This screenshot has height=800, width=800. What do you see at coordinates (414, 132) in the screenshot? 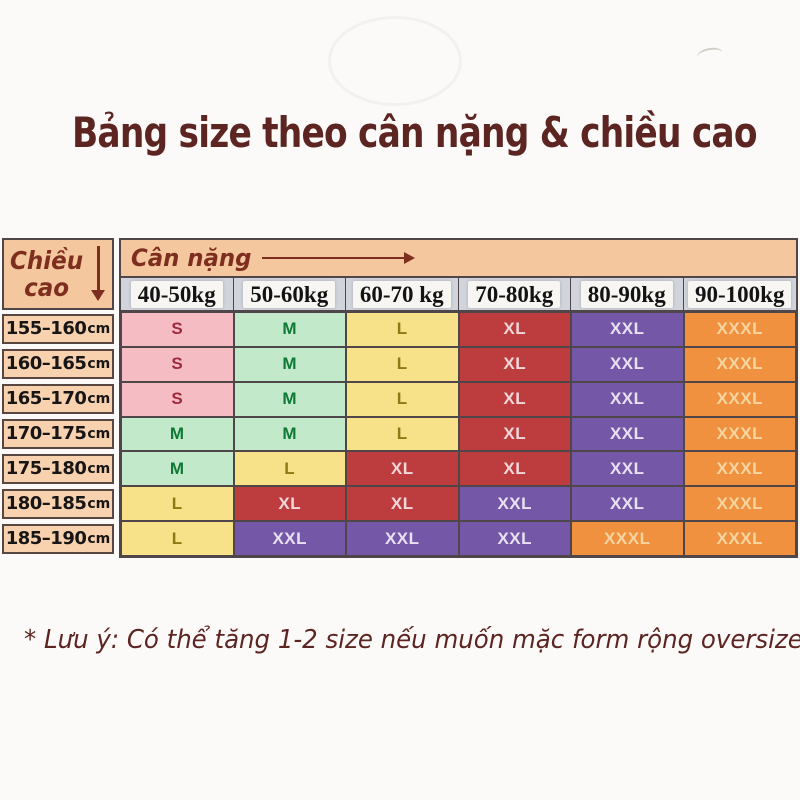
I see `page-title: Bảng size theo cân nặng & chiều cao` at bounding box center [414, 132].